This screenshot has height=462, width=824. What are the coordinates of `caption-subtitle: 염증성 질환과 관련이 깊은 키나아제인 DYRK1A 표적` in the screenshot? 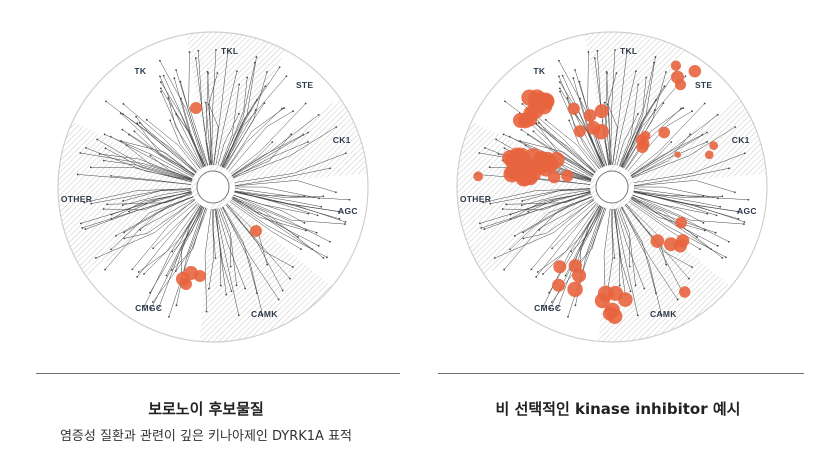 It's located at (206, 436).